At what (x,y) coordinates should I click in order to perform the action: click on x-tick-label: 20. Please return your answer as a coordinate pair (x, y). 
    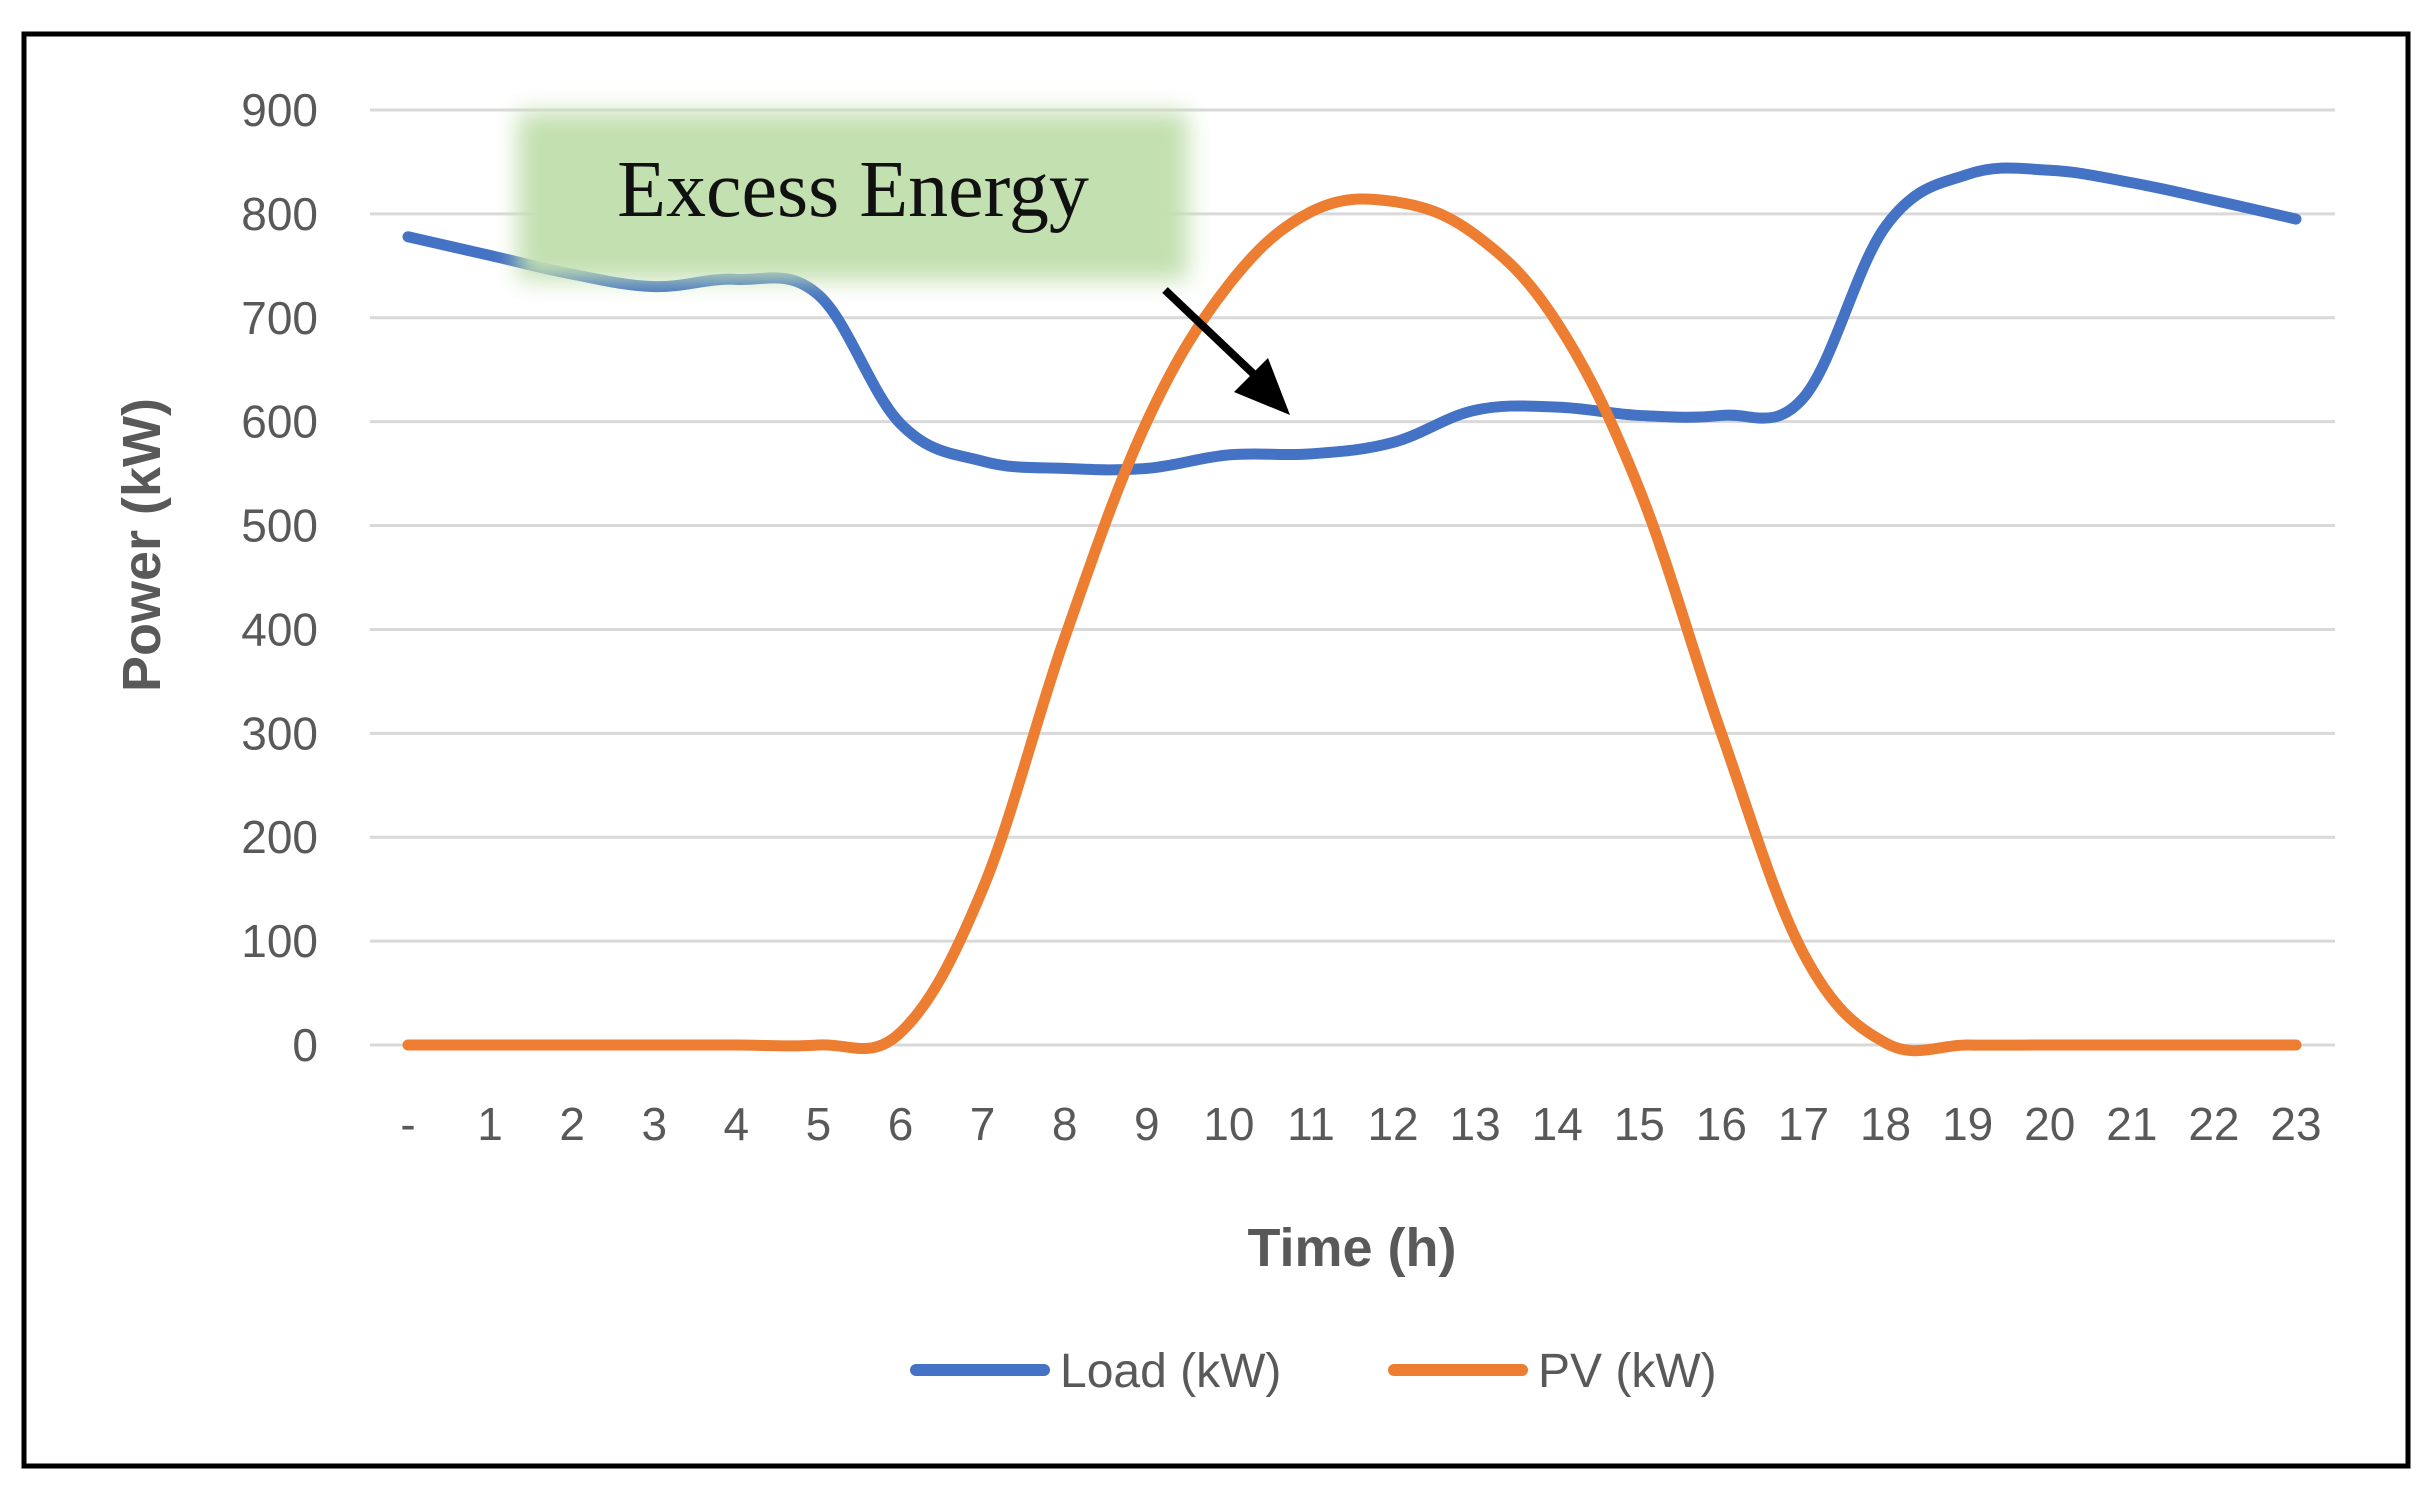
    Looking at the image, I should click on (2049, 1124).